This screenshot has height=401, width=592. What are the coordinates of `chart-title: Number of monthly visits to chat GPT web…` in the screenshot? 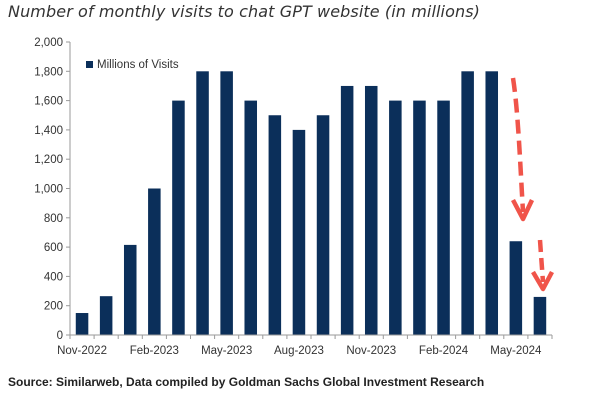 It's located at (244, 11).